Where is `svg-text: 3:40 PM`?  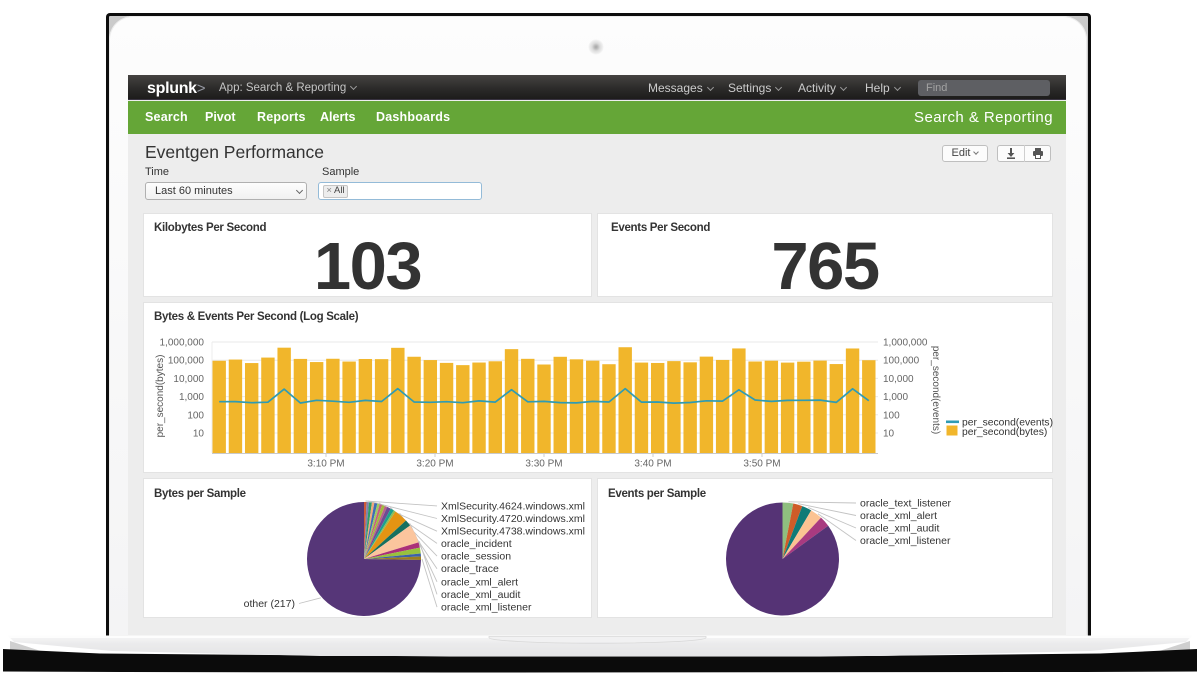 svg-text: 3:40 PM is located at coordinates (652, 464).